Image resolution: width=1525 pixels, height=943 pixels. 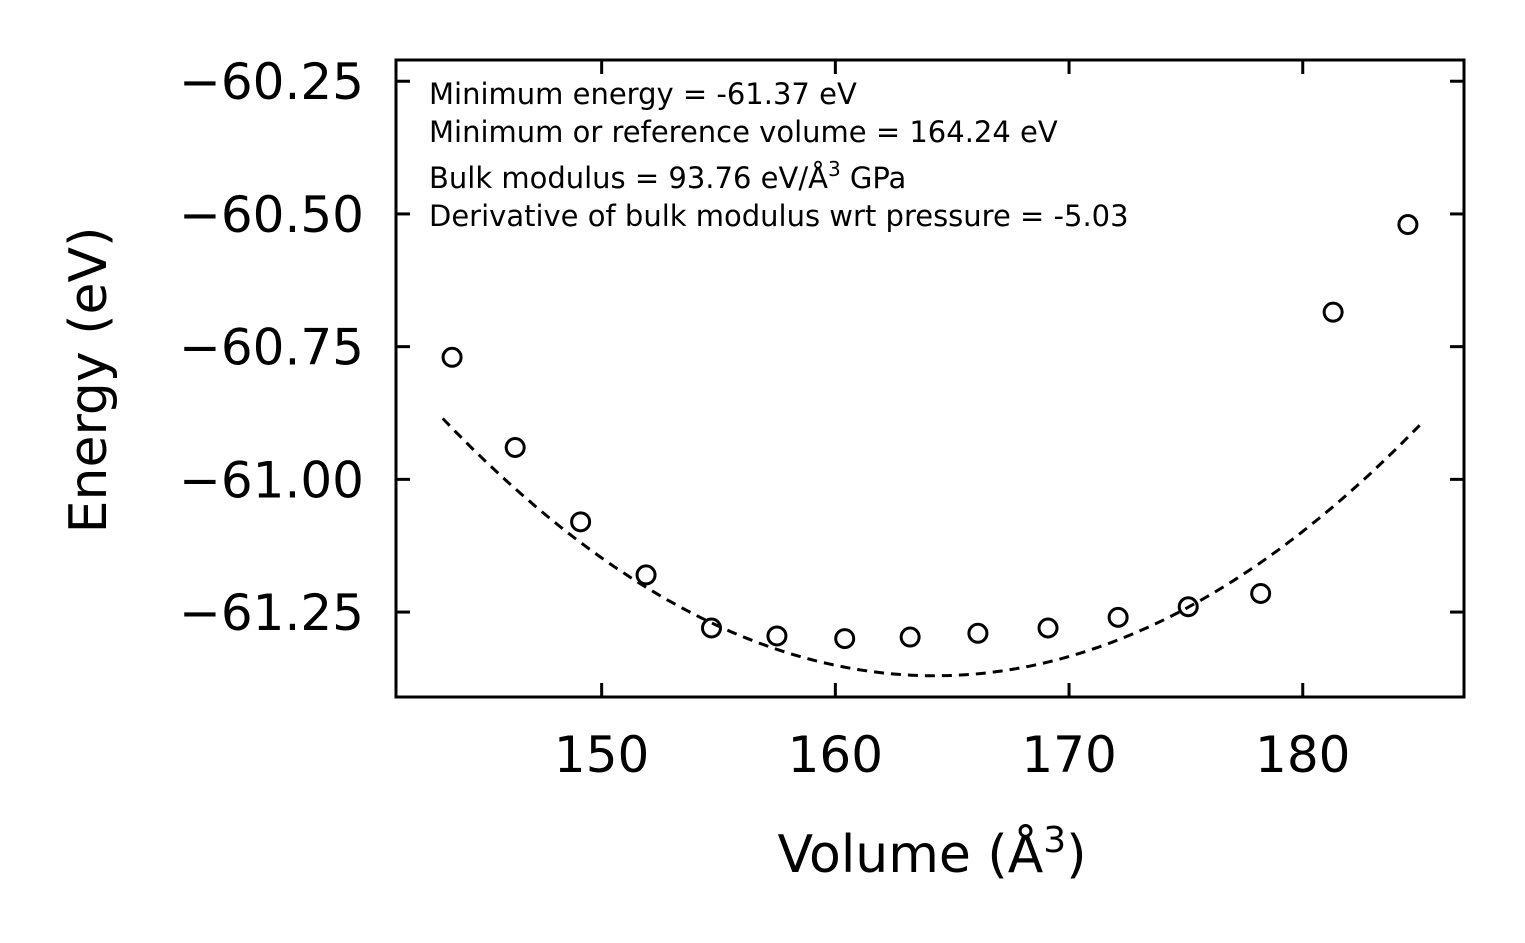 What do you see at coordinates (835, 755) in the screenshot?
I see `x-tick-label: 160` at bounding box center [835, 755].